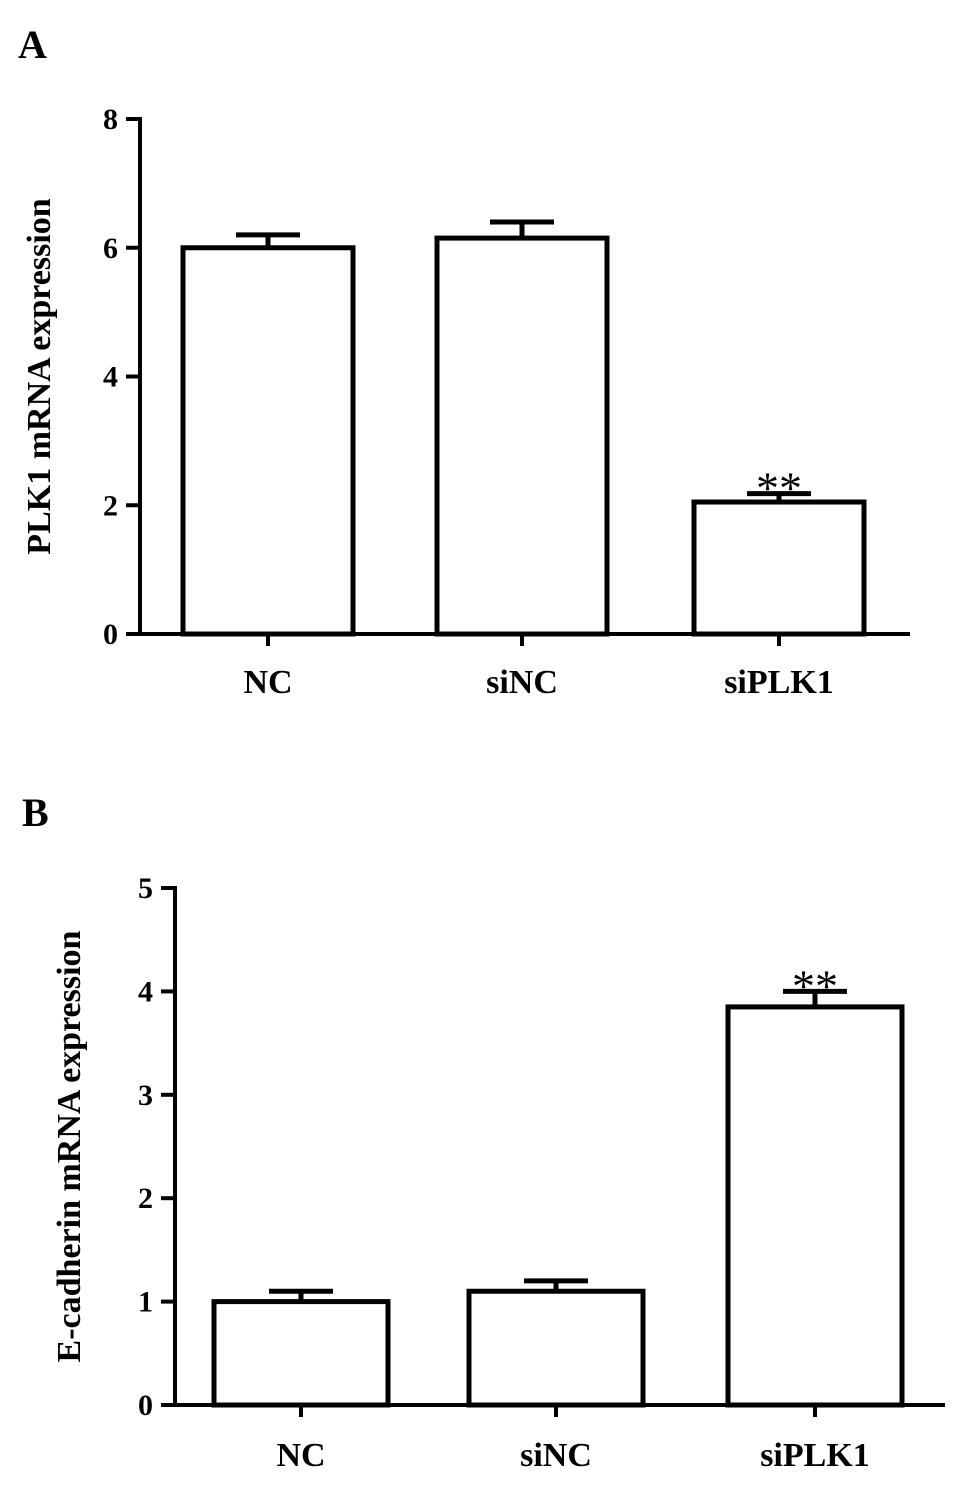 This screenshot has width=969, height=1486. I want to click on y-tick-label: 3, so click(145, 1095).